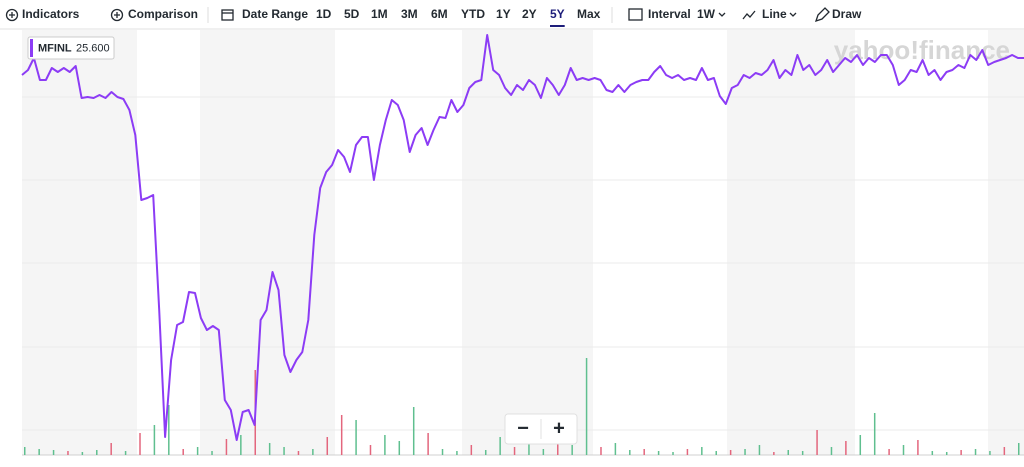 Image resolution: width=1024 pixels, height=467 pixels. What do you see at coordinates (589, 14) in the screenshot?
I see `range-button: Max` at bounding box center [589, 14].